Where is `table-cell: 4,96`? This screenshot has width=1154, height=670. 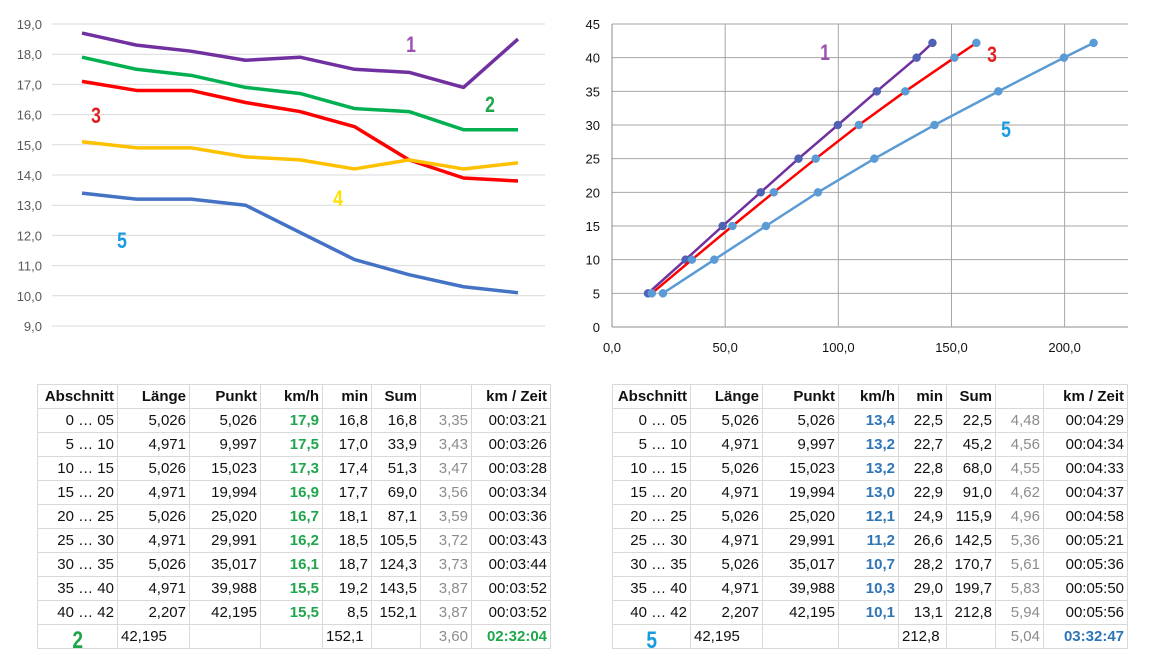 table-cell: 4,96 is located at coordinates (1019, 516).